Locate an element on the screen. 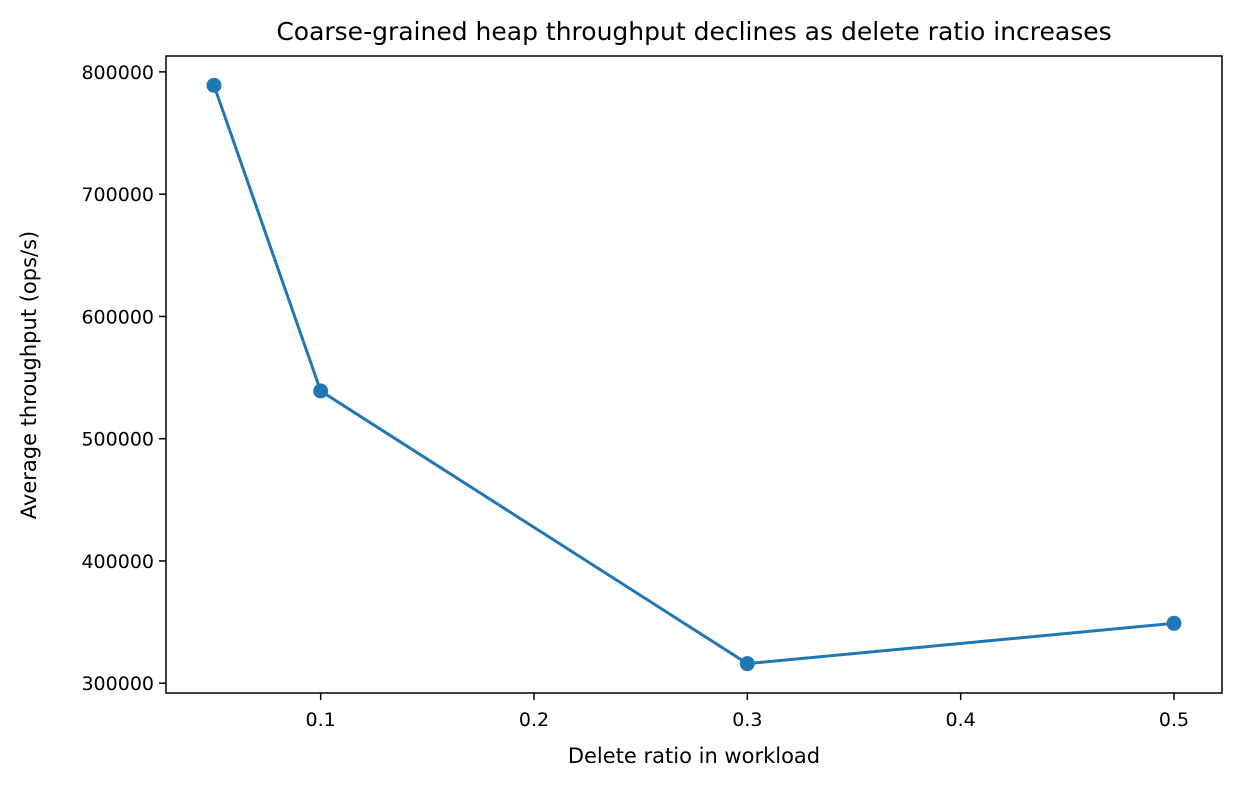 The image size is (1241, 787). x-tick-label: 0.4 is located at coordinates (961, 720).